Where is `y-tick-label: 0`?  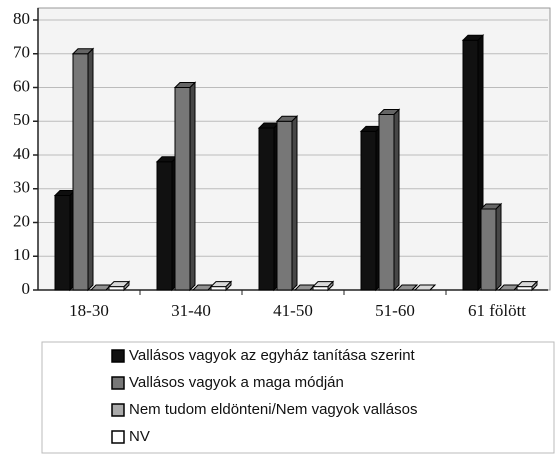 y-tick-label: 0 is located at coordinates (26, 288).